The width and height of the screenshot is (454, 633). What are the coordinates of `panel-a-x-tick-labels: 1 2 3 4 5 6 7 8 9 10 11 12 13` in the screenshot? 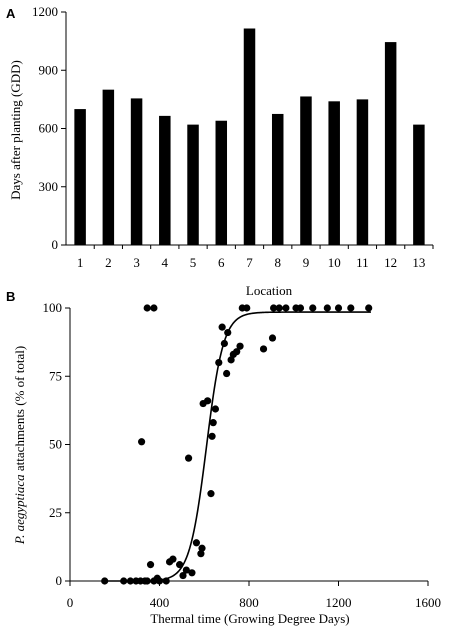 It's located at (251, 262).